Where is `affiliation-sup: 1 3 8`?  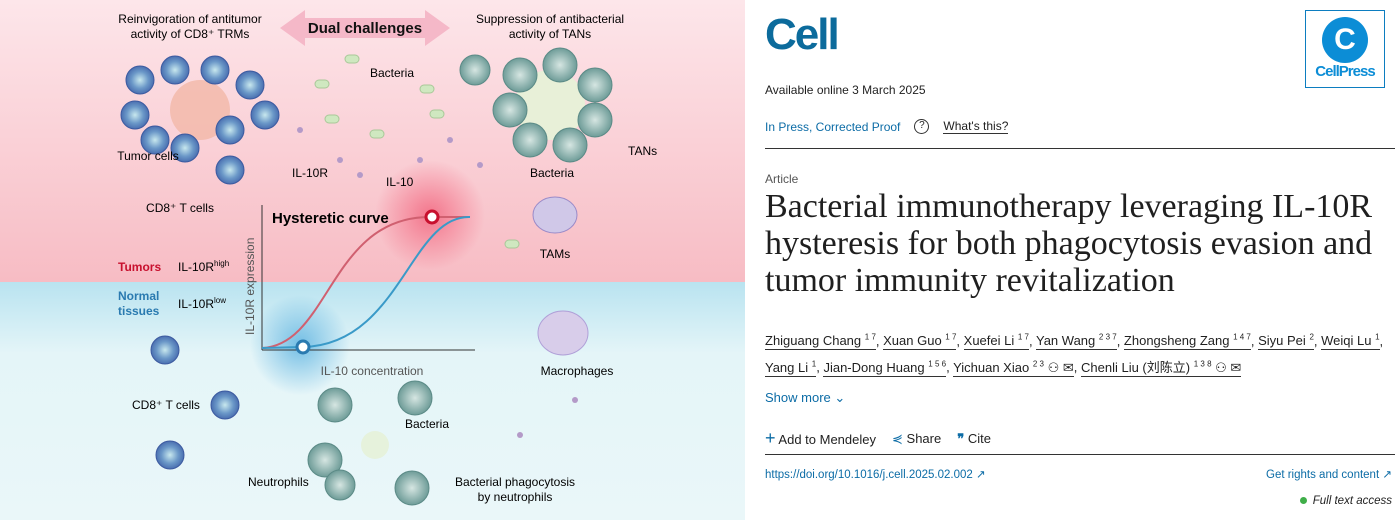
affiliation-sup: 1 3 8 is located at coordinates (1202, 364).